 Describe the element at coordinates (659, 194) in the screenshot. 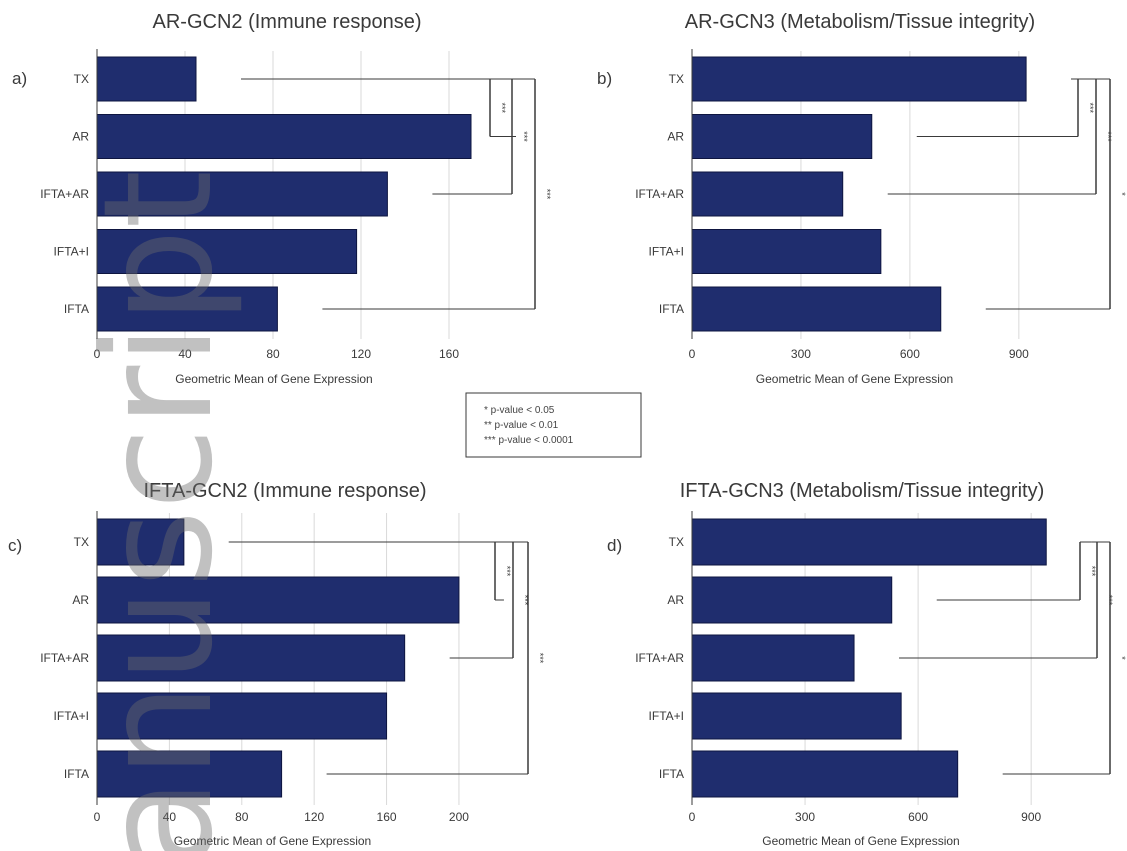

I see `panel-b-category-label: IFTA+AR` at that location.